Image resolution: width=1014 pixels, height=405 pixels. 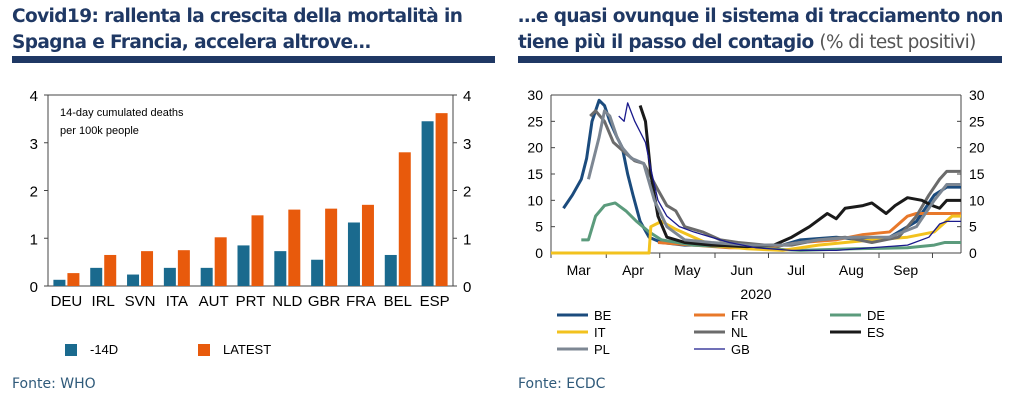 I want to click on bar-d-BEL, so click(x=390, y=270).